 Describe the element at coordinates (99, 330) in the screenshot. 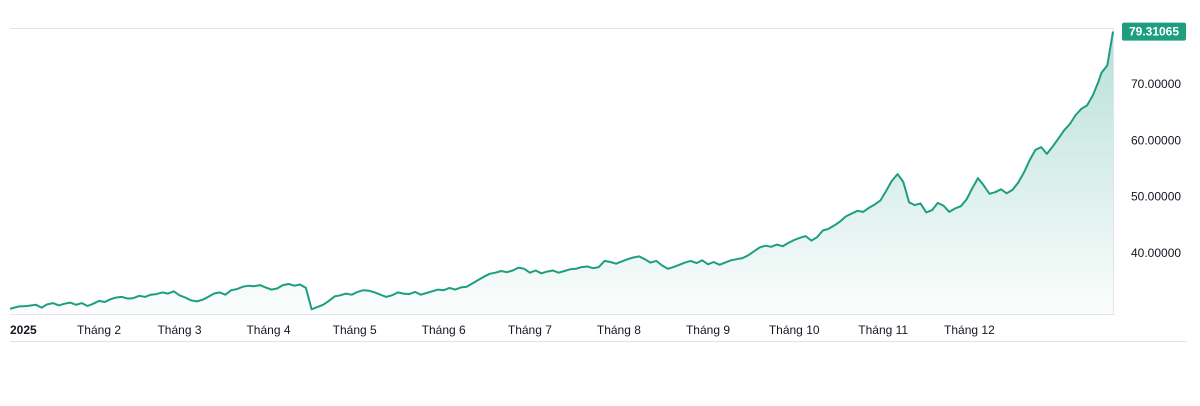

I see `x-tick-label: Tháng 2` at that location.